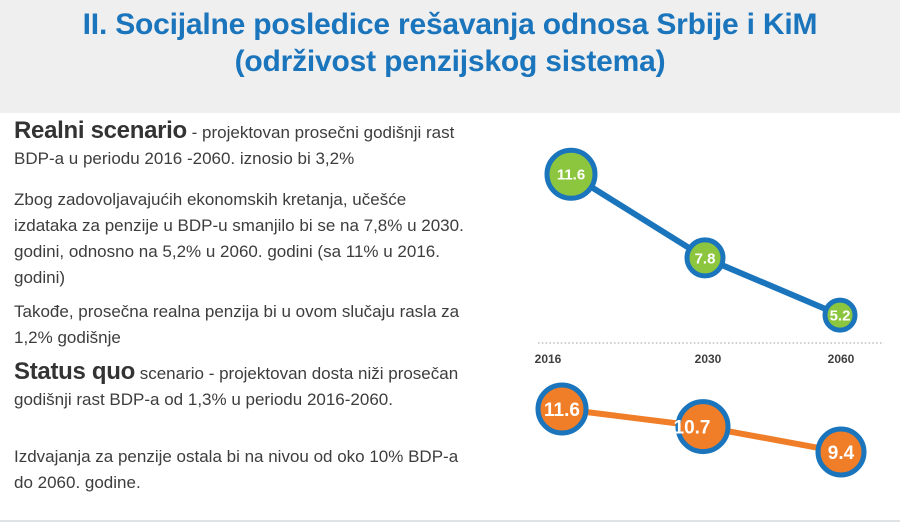 The height and width of the screenshot is (528, 900). I want to click on paragraph-lead: Status quo, so click(74, 371).